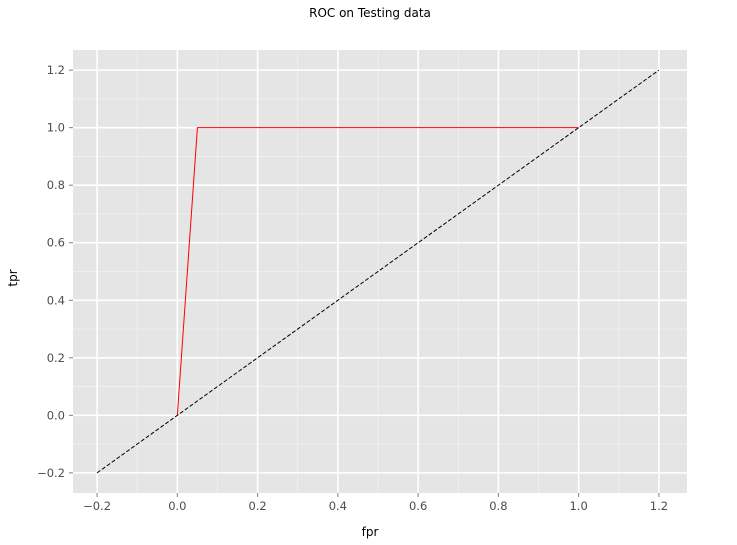 This screenshot has width=737, height=545. I want to click on x-tick-label: 0.2, so click(257, 506).